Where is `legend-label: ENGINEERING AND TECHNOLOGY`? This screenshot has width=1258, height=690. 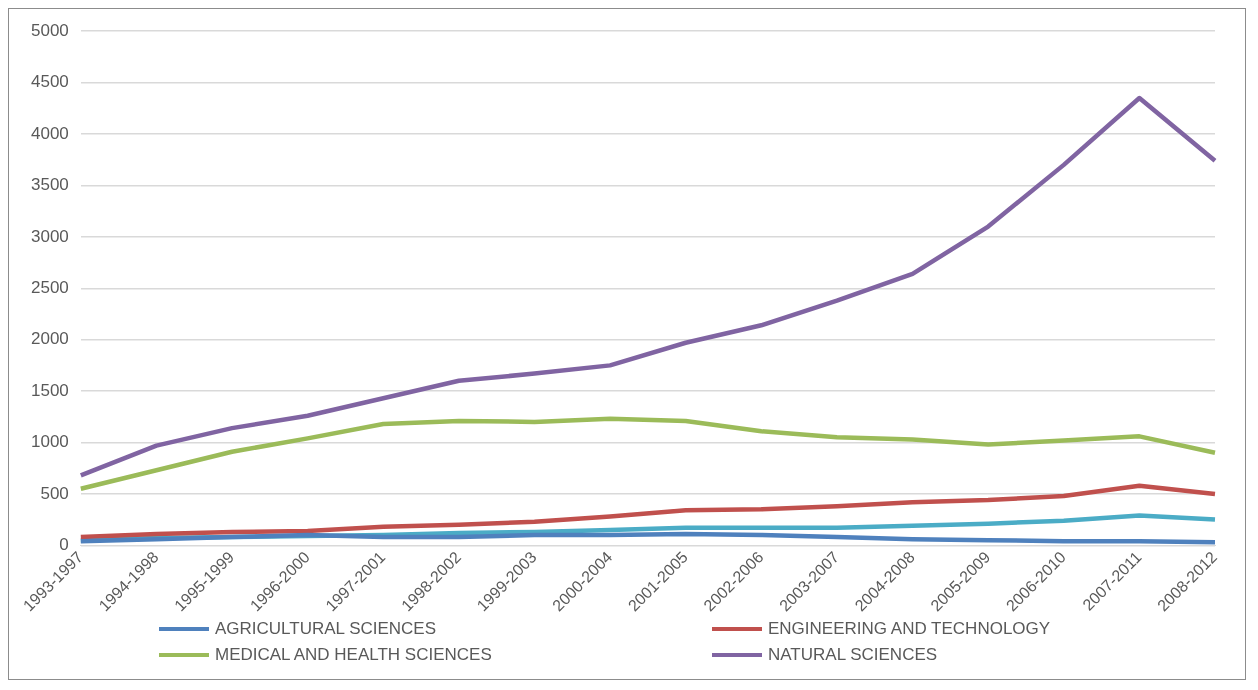
legend-label: ENGINEERING AND TECHNOLOGY is located at coordinates (909, 629).